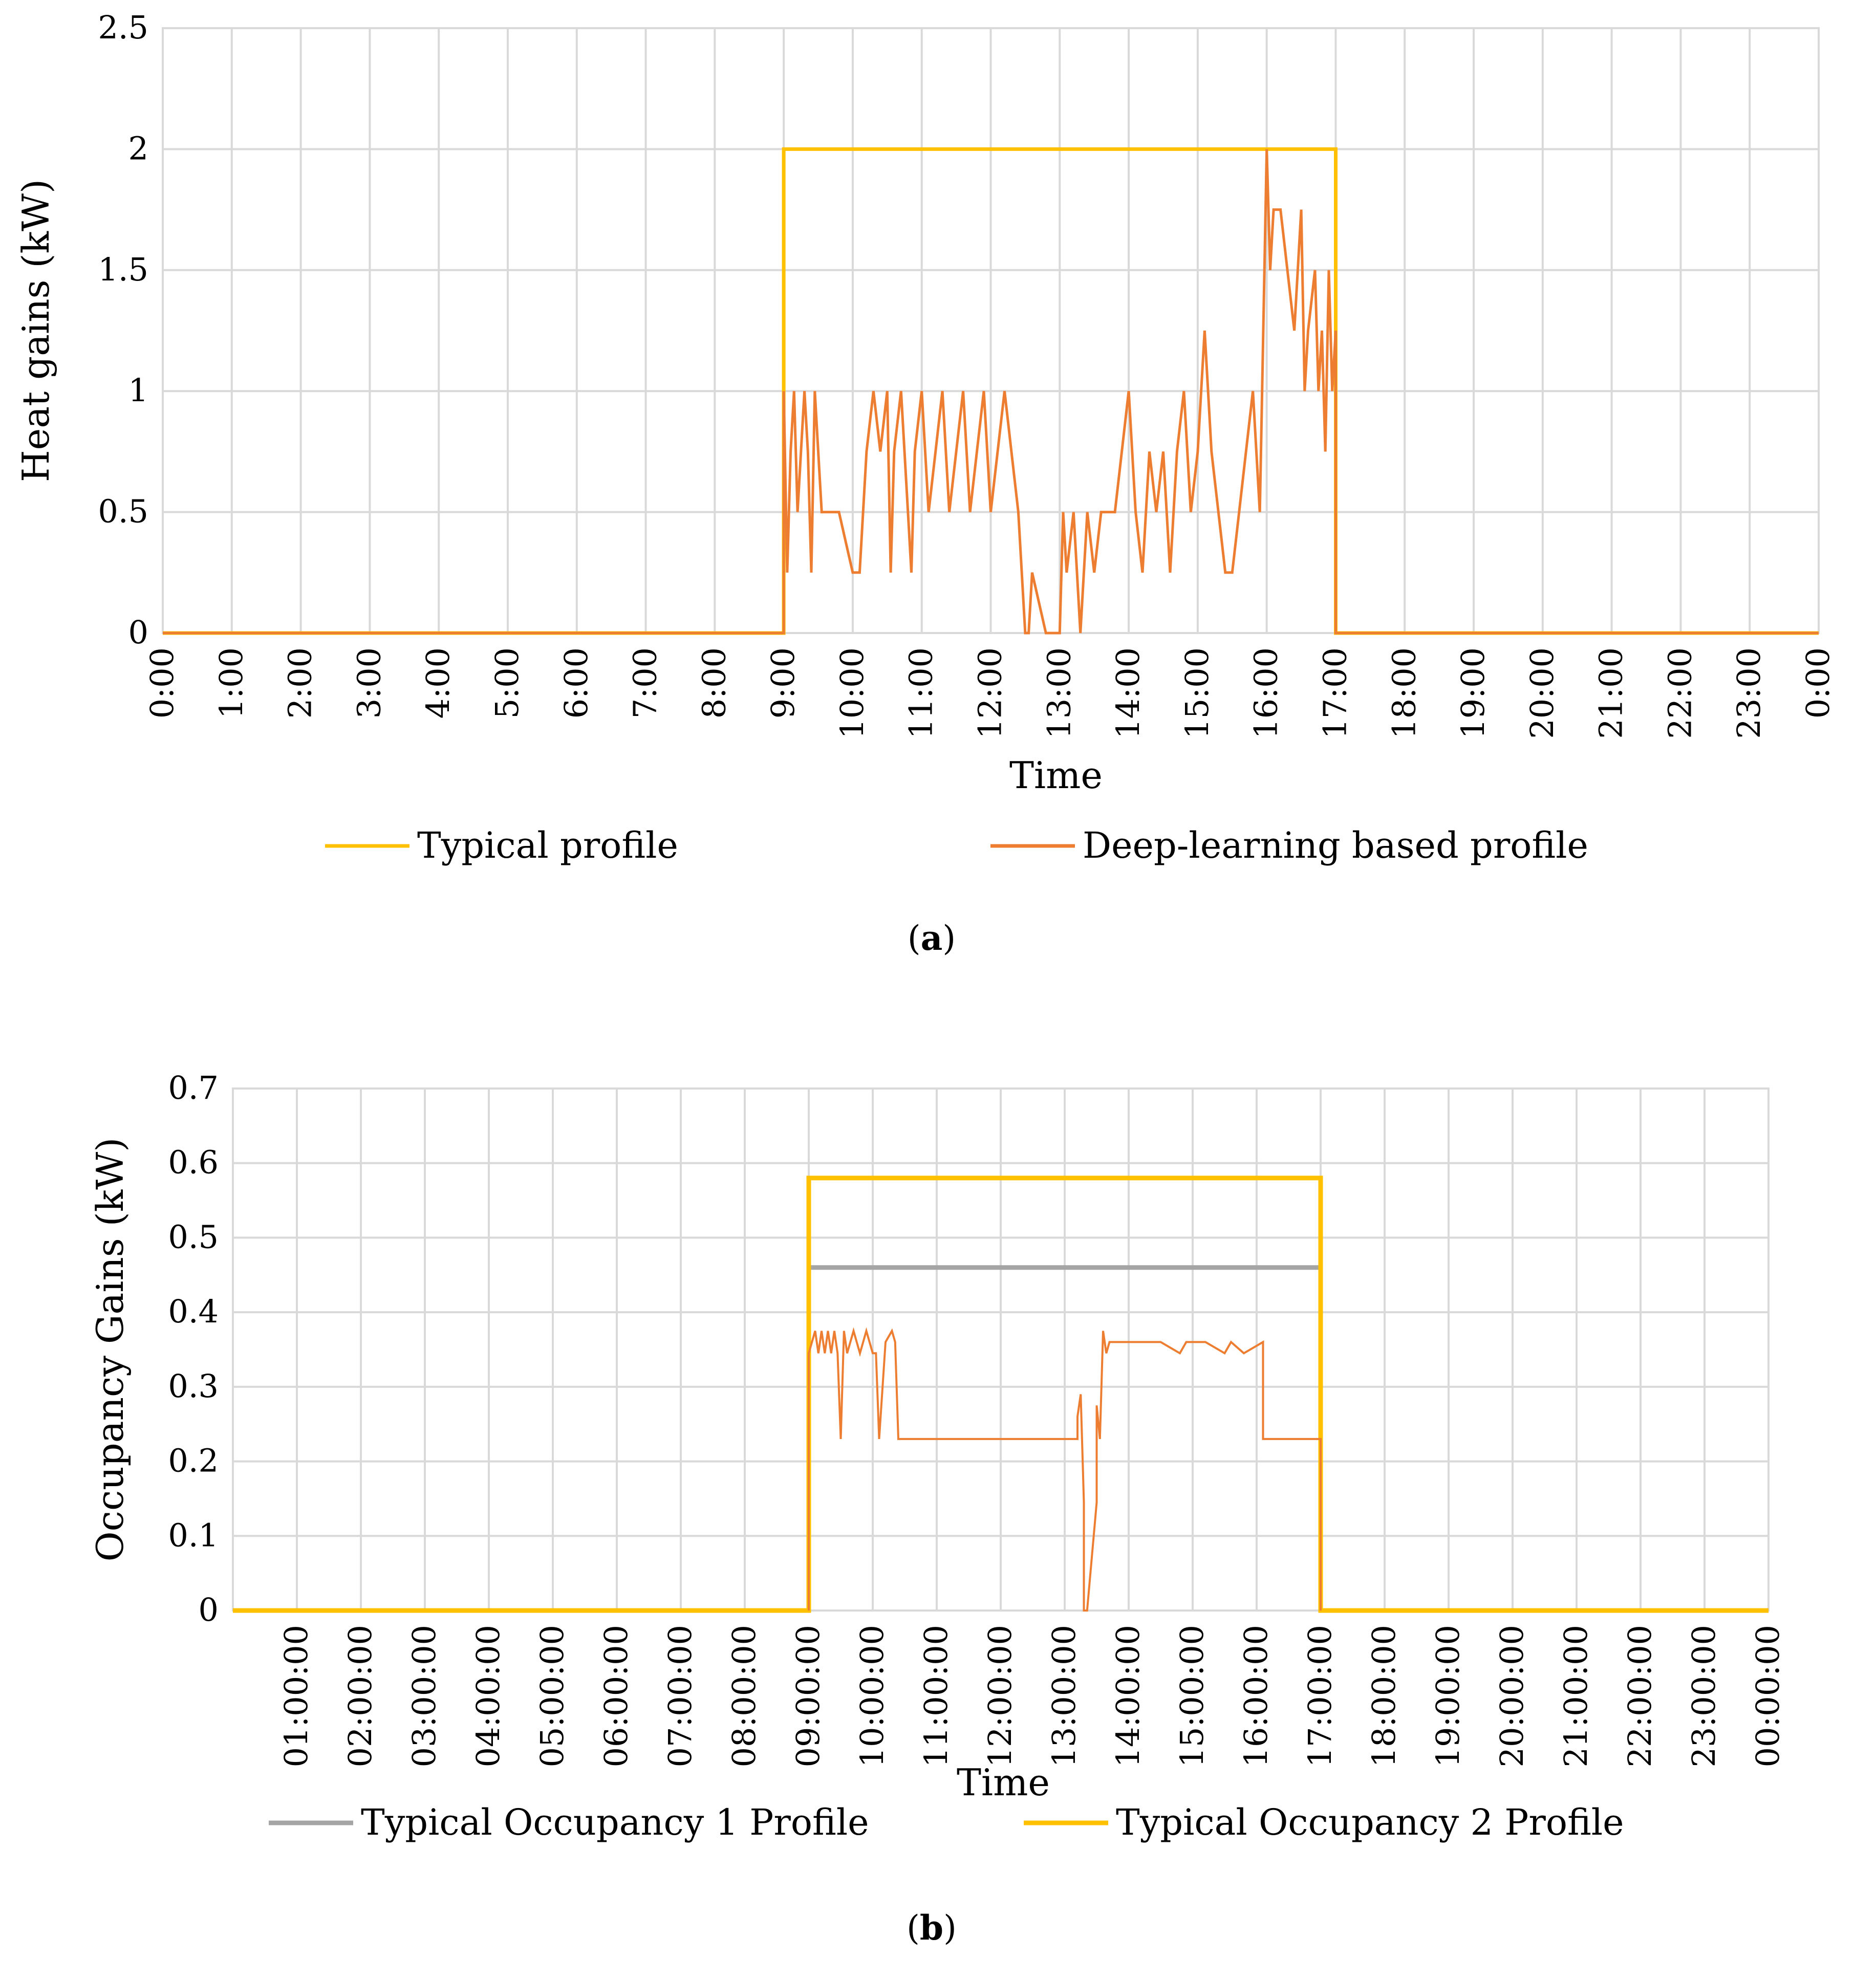  Describe the element at coordinates (1575, 1696) in the screenshot. I see `x-tick-label: 21:00:00` at that location.